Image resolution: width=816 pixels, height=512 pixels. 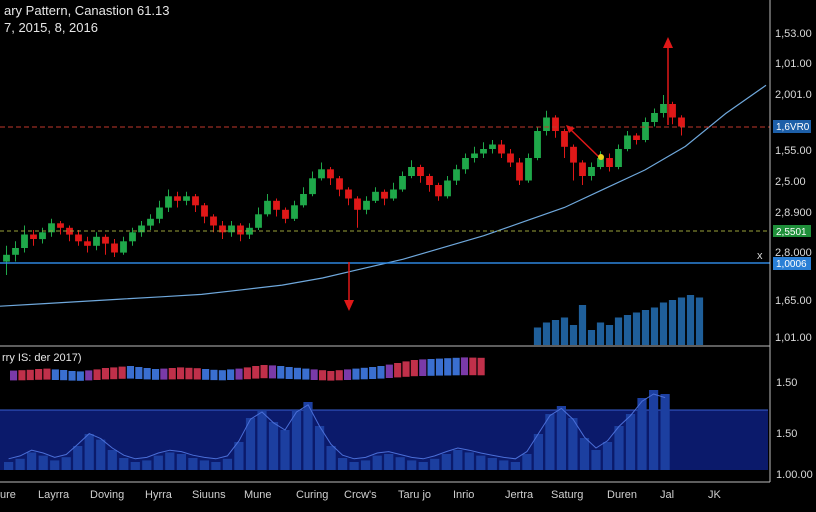 What do you see at coordinates (794, 475) in the screenshot?
I see `indicator-tick: 1.00.00` at bounding box center [794, 475].